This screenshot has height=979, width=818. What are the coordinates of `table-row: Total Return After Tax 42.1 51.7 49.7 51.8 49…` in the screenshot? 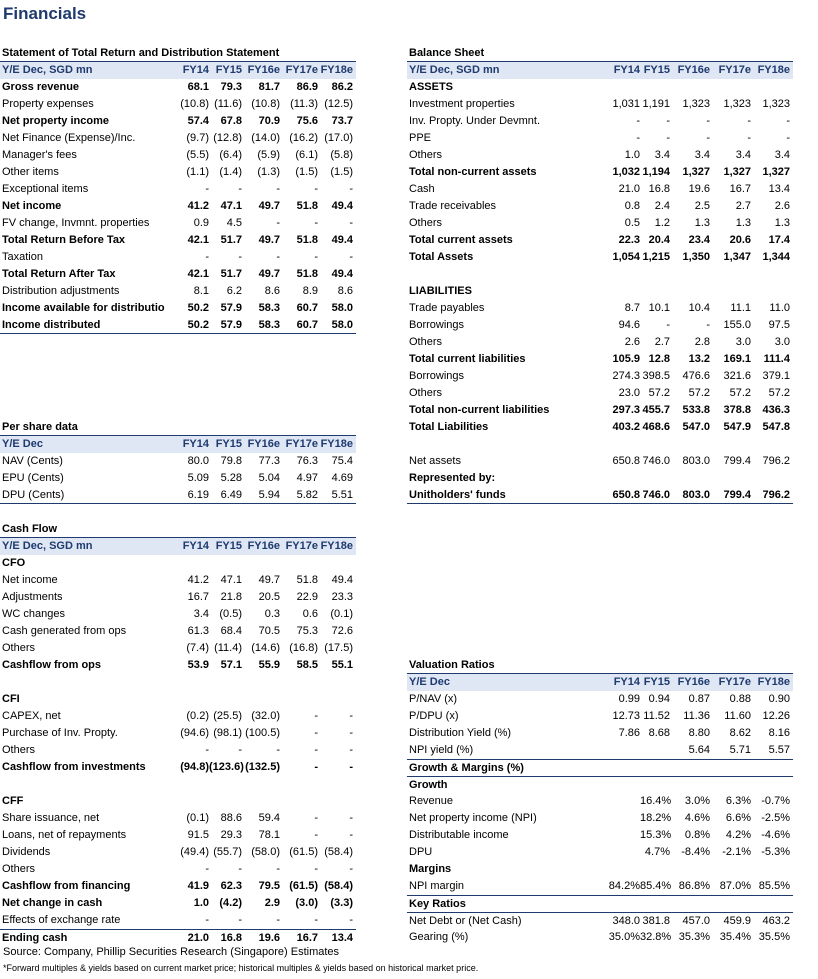 It's located at (178, 274).